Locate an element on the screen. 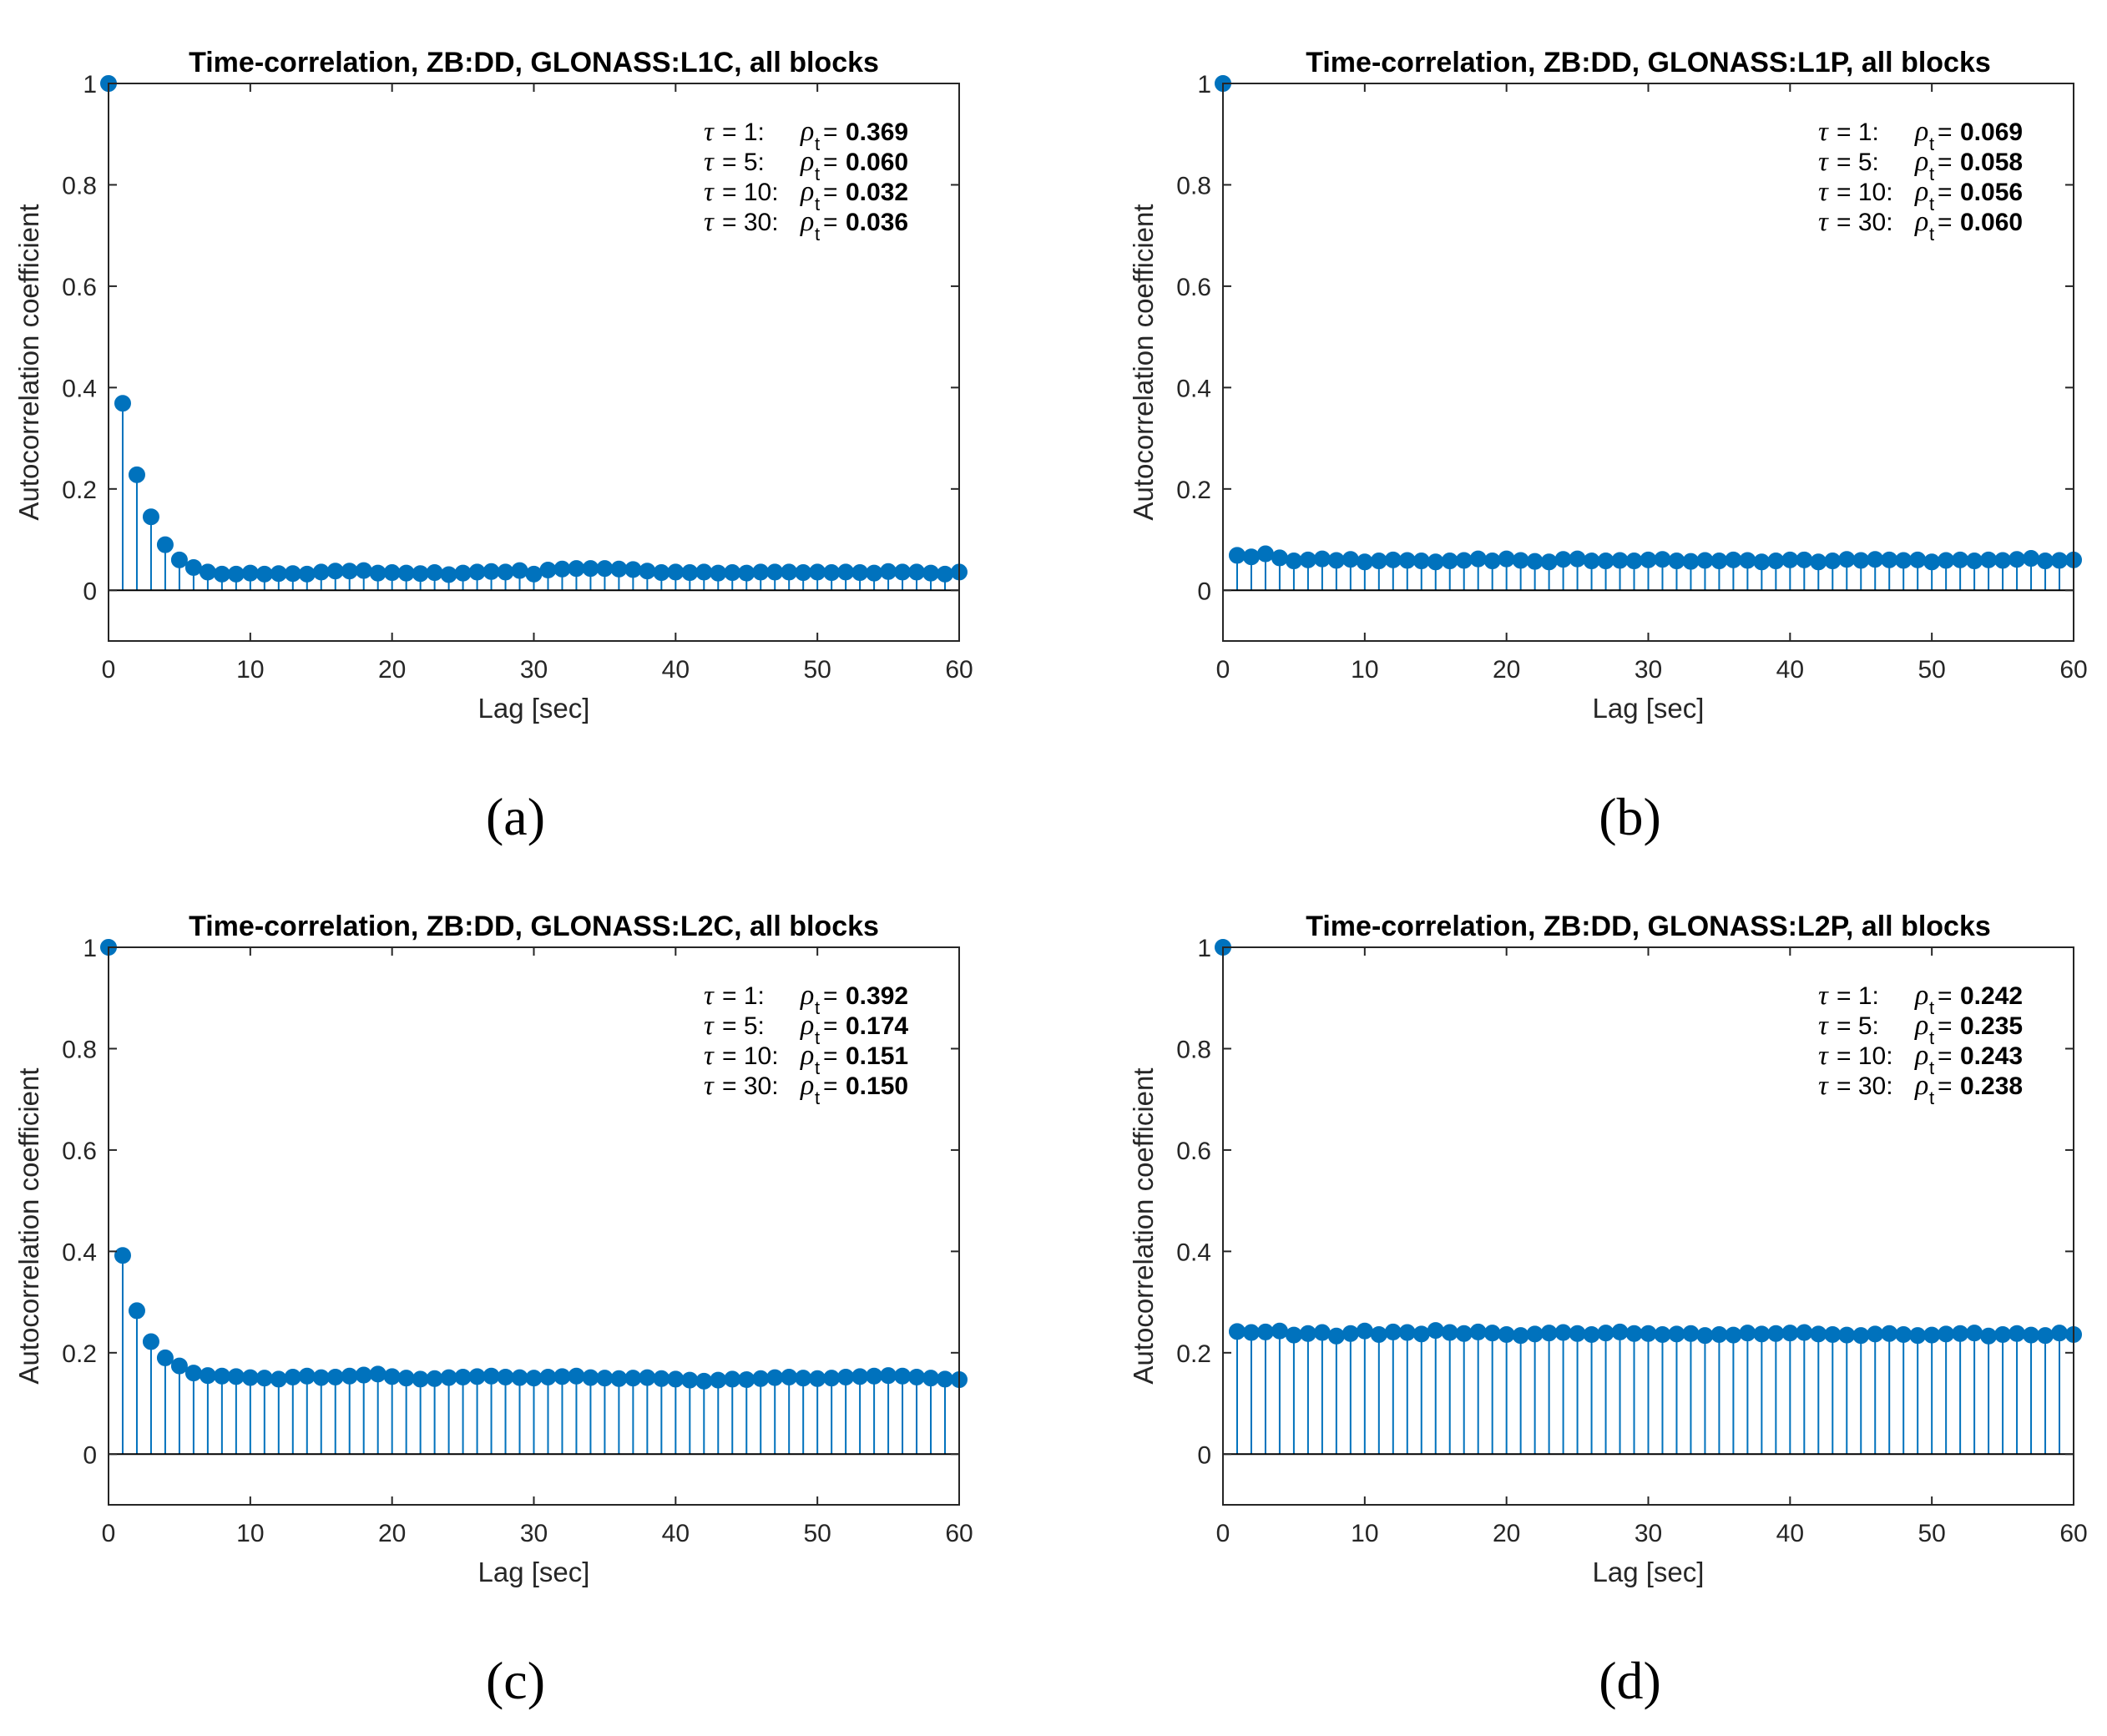 The height and width of the screenshot is (1736, 2107). rho-value: 0.392 is located at coordinates (877, 996).